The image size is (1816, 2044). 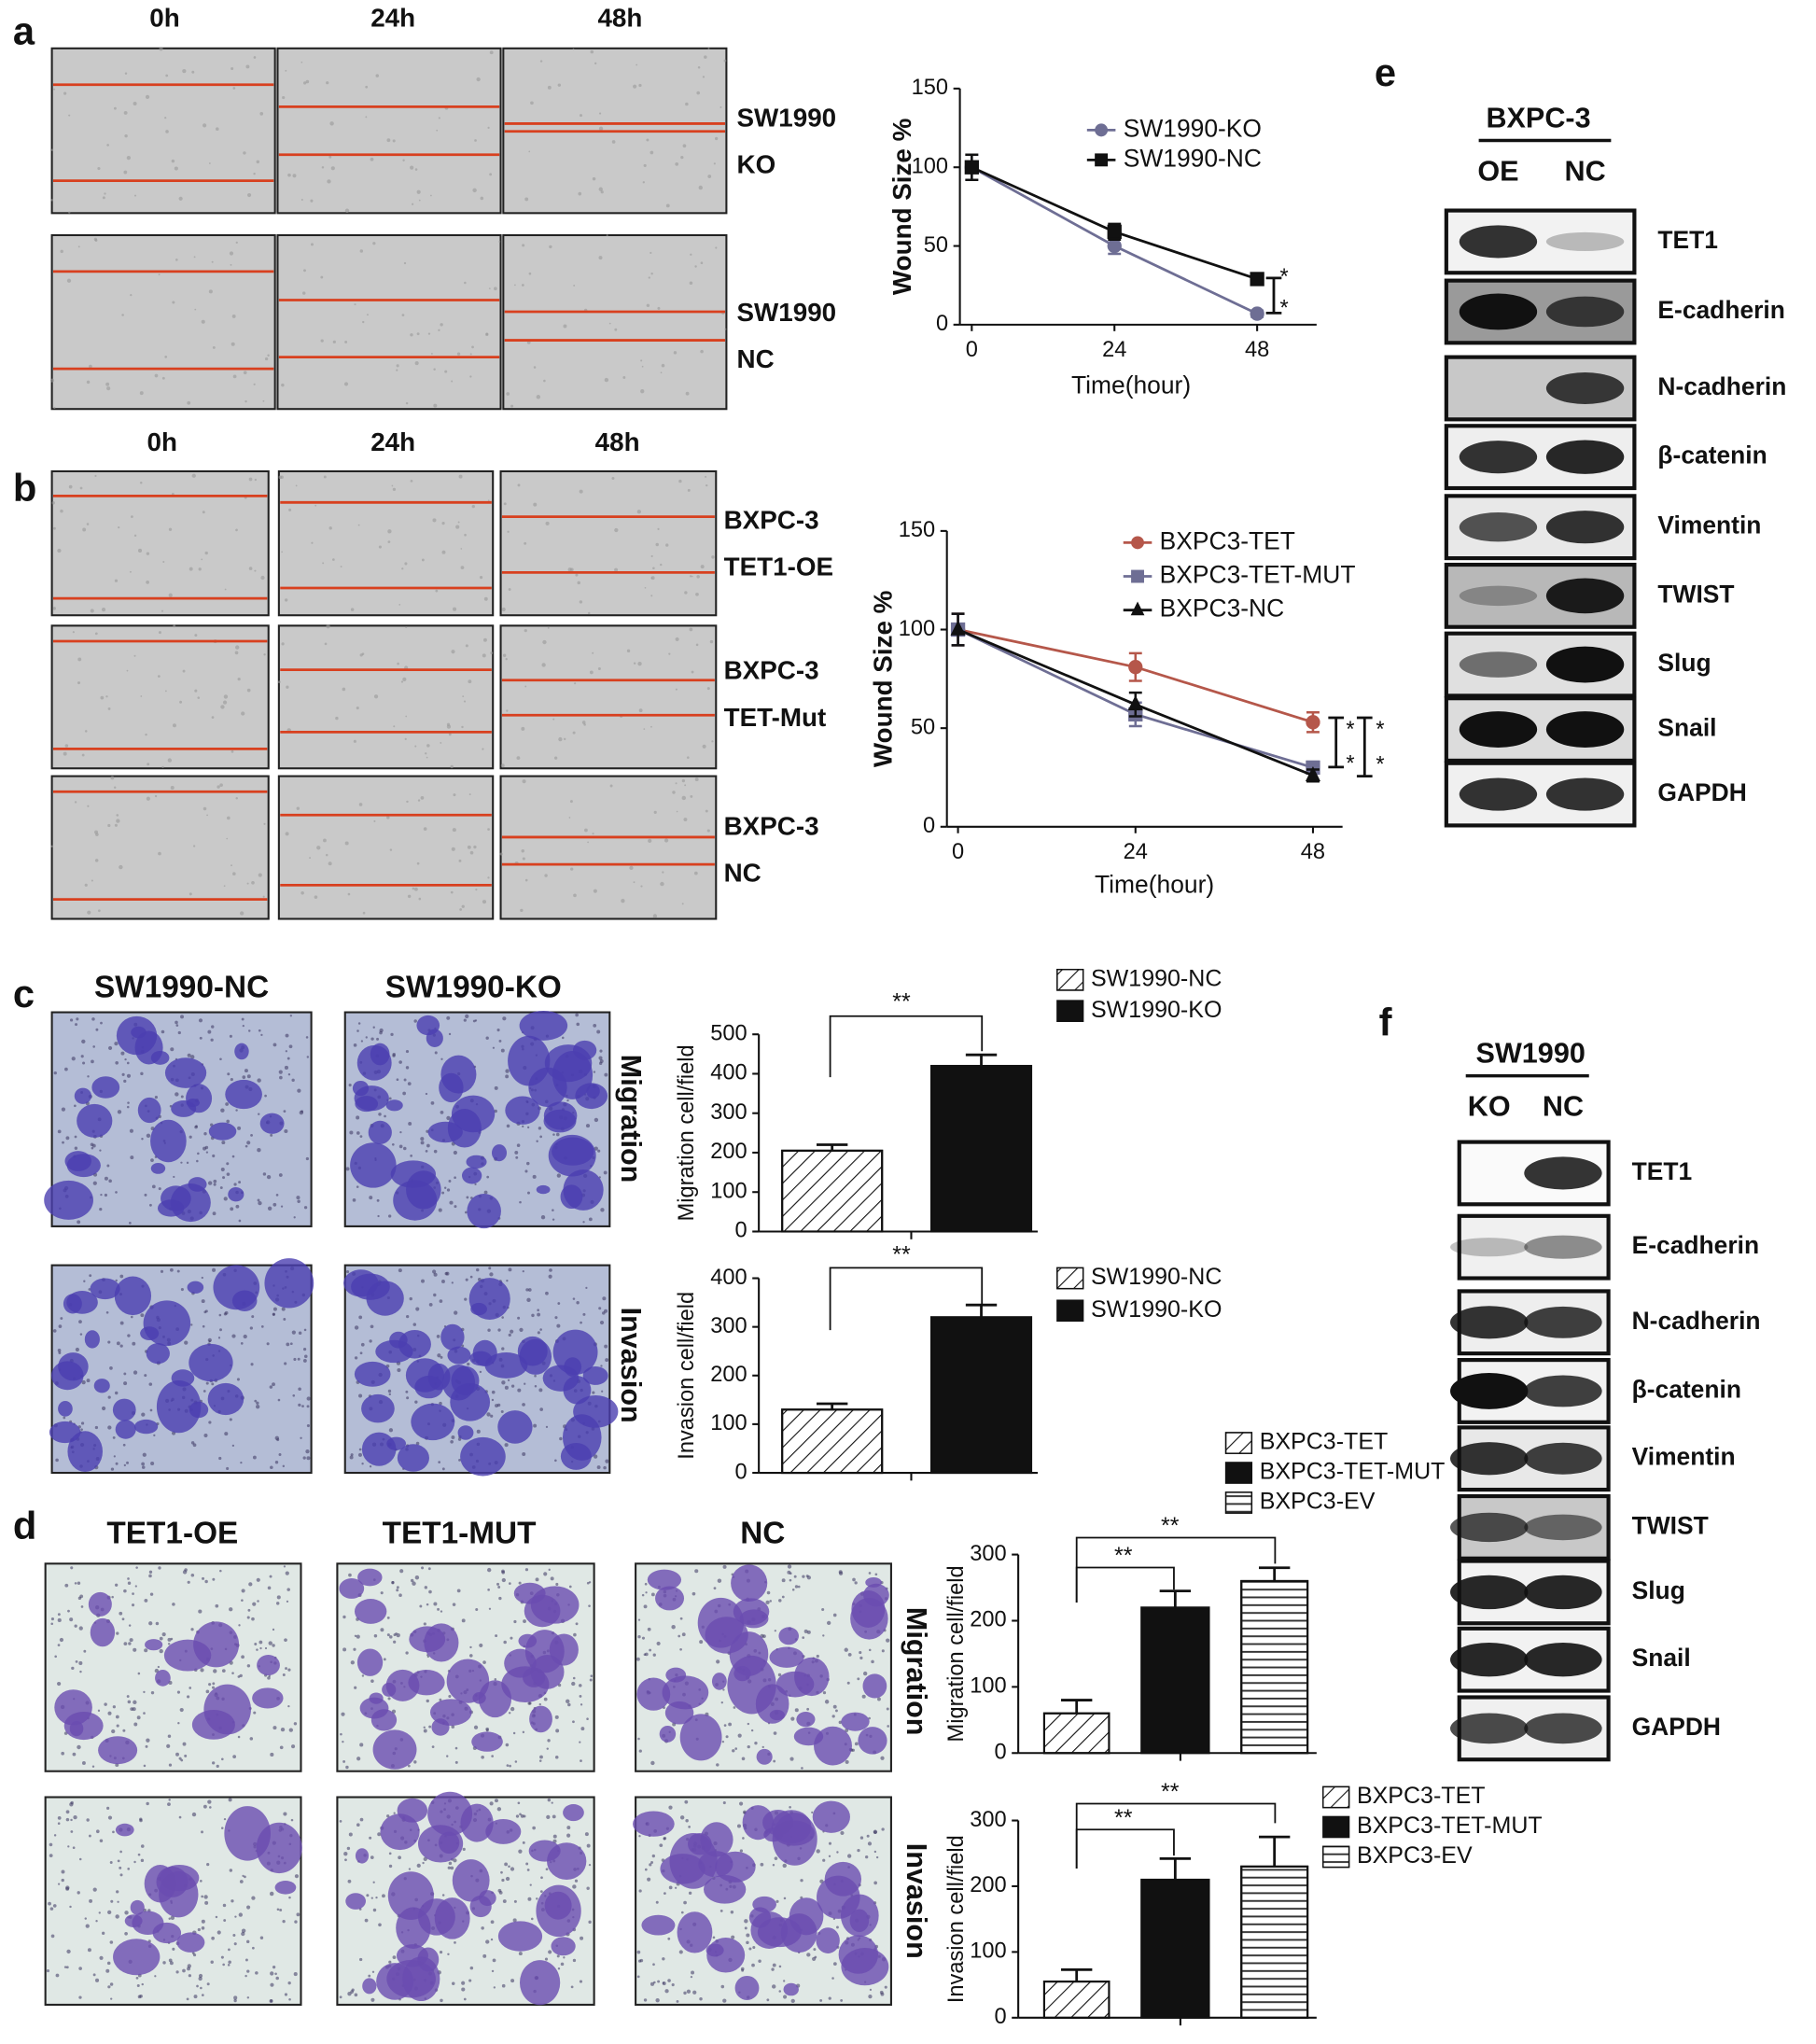 What do you see at coordinates (1274, 1852) in the screenshot?
I see `error-bar` at bounding box center [1274, 1852].